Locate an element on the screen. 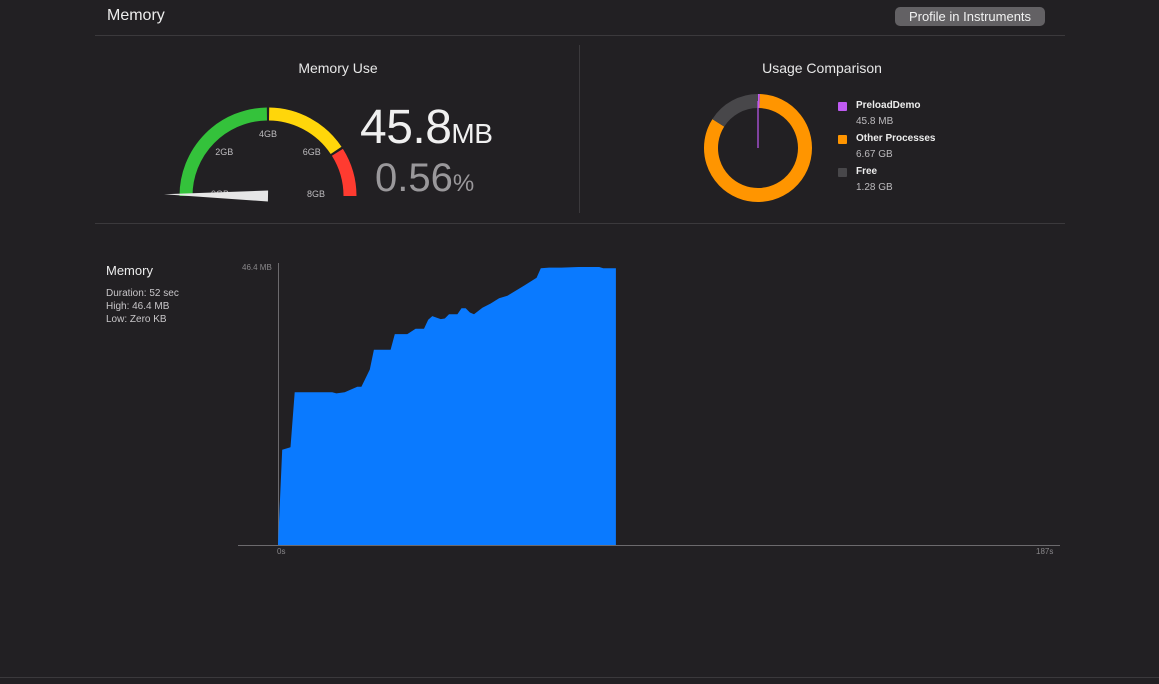 This screenshot has width=1159, height=684. donut-slice-free is located at coordinates (735, 110).